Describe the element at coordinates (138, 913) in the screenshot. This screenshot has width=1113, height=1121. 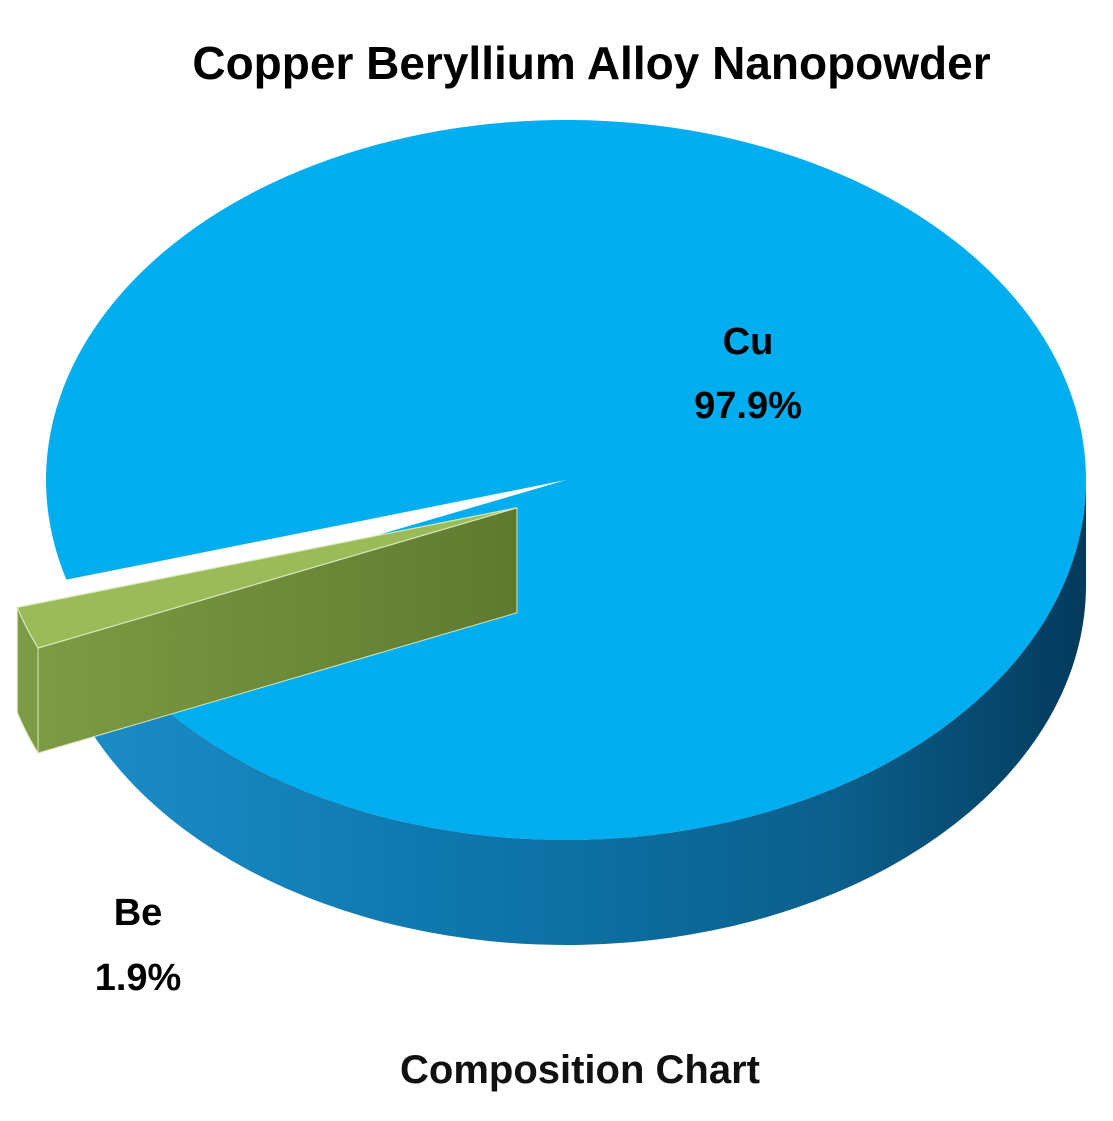
I see `slice-label-be: Be` at that location.